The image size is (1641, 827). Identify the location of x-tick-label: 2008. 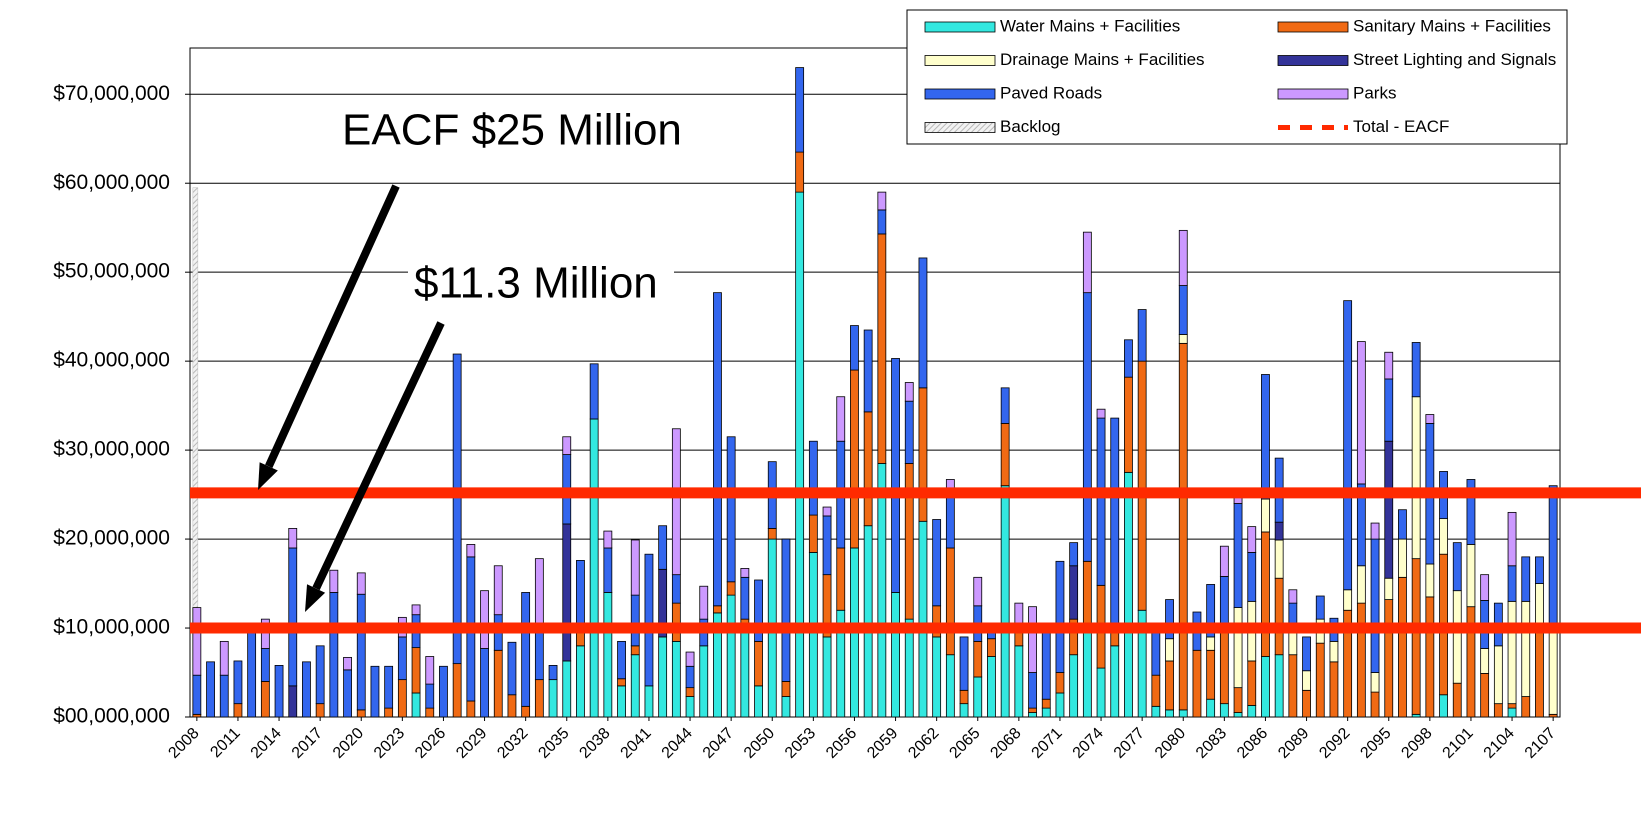
(183, 743).